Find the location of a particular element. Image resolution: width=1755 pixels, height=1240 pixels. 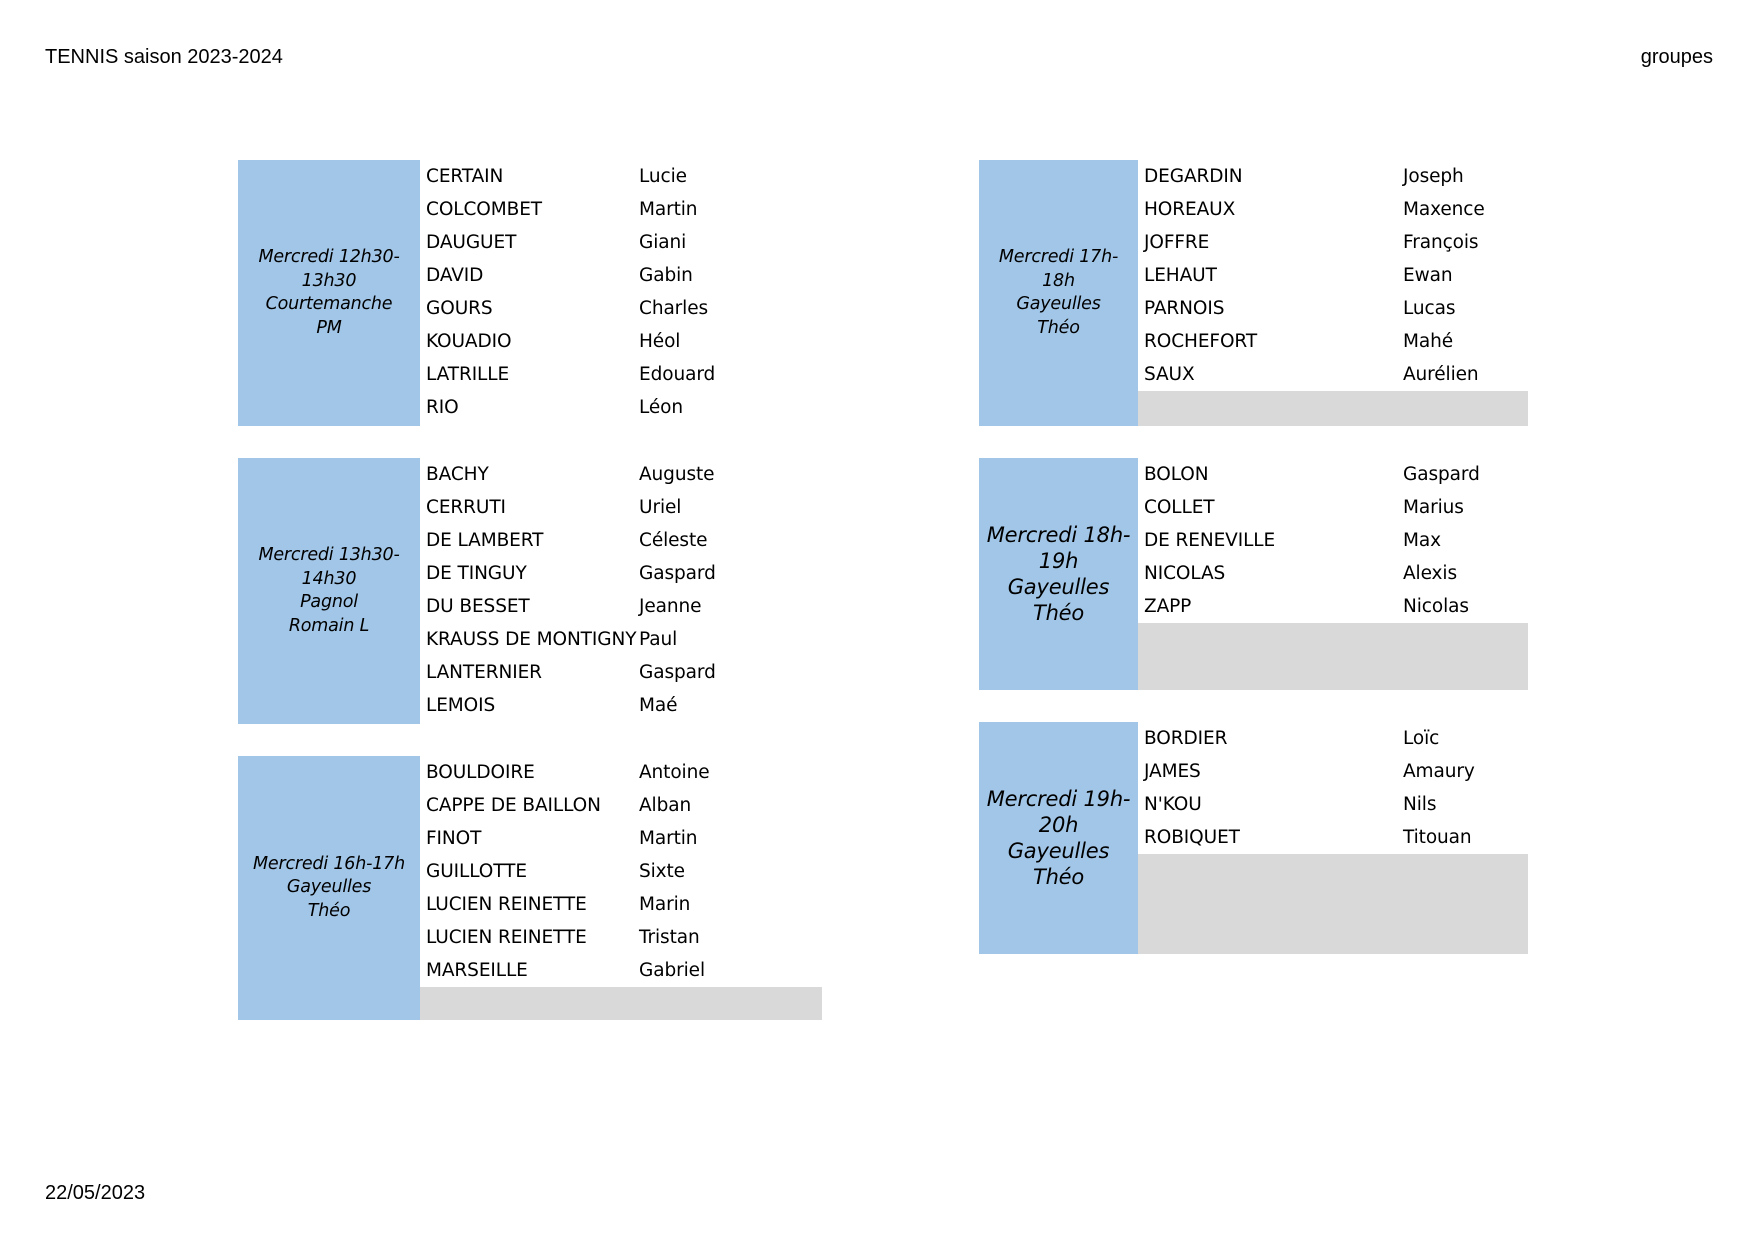

first-name: Aurélien is located at coordinates (1441, 374).